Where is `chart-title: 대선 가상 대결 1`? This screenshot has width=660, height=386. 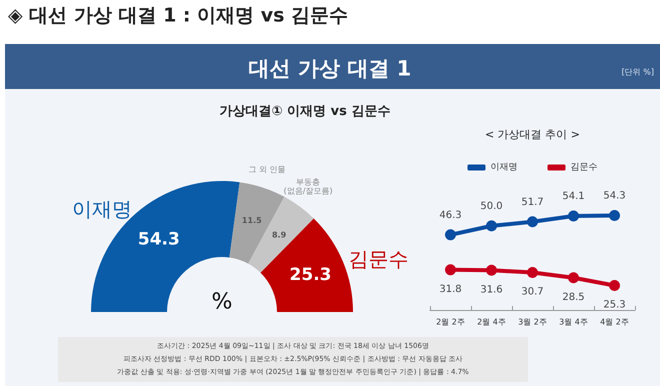
chart-title: 대선 가상 대결 1 is located at coordinates (330, 68).